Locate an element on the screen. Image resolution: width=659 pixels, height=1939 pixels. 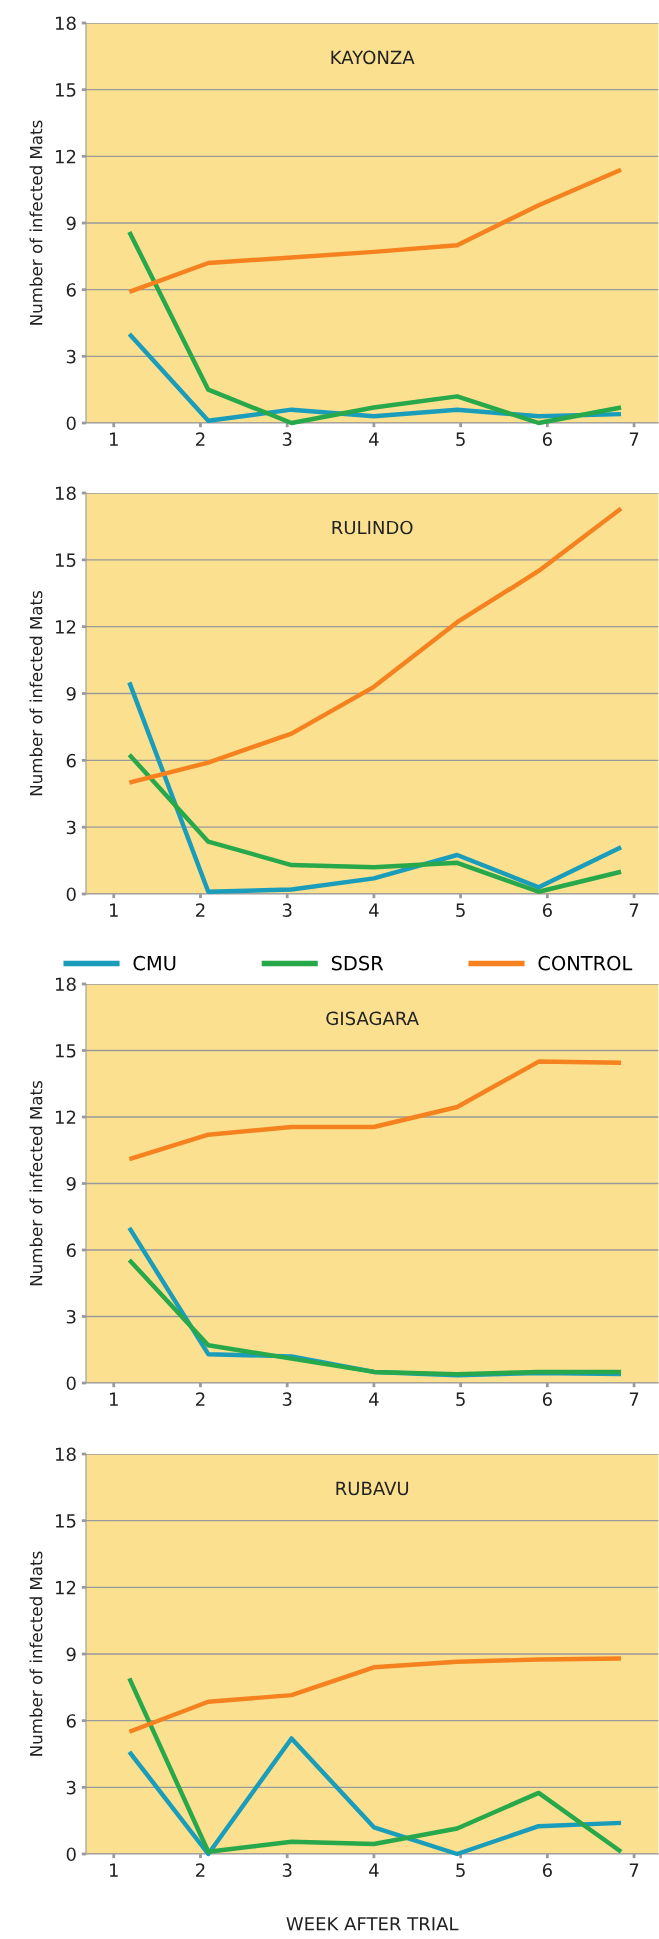
legend-label: CMU is located at coordinates (154, 963).